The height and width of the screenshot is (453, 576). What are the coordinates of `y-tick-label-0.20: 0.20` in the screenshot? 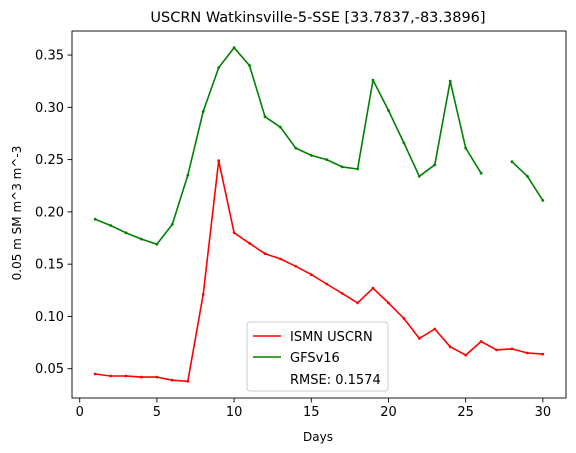 It's located at (49, 212).